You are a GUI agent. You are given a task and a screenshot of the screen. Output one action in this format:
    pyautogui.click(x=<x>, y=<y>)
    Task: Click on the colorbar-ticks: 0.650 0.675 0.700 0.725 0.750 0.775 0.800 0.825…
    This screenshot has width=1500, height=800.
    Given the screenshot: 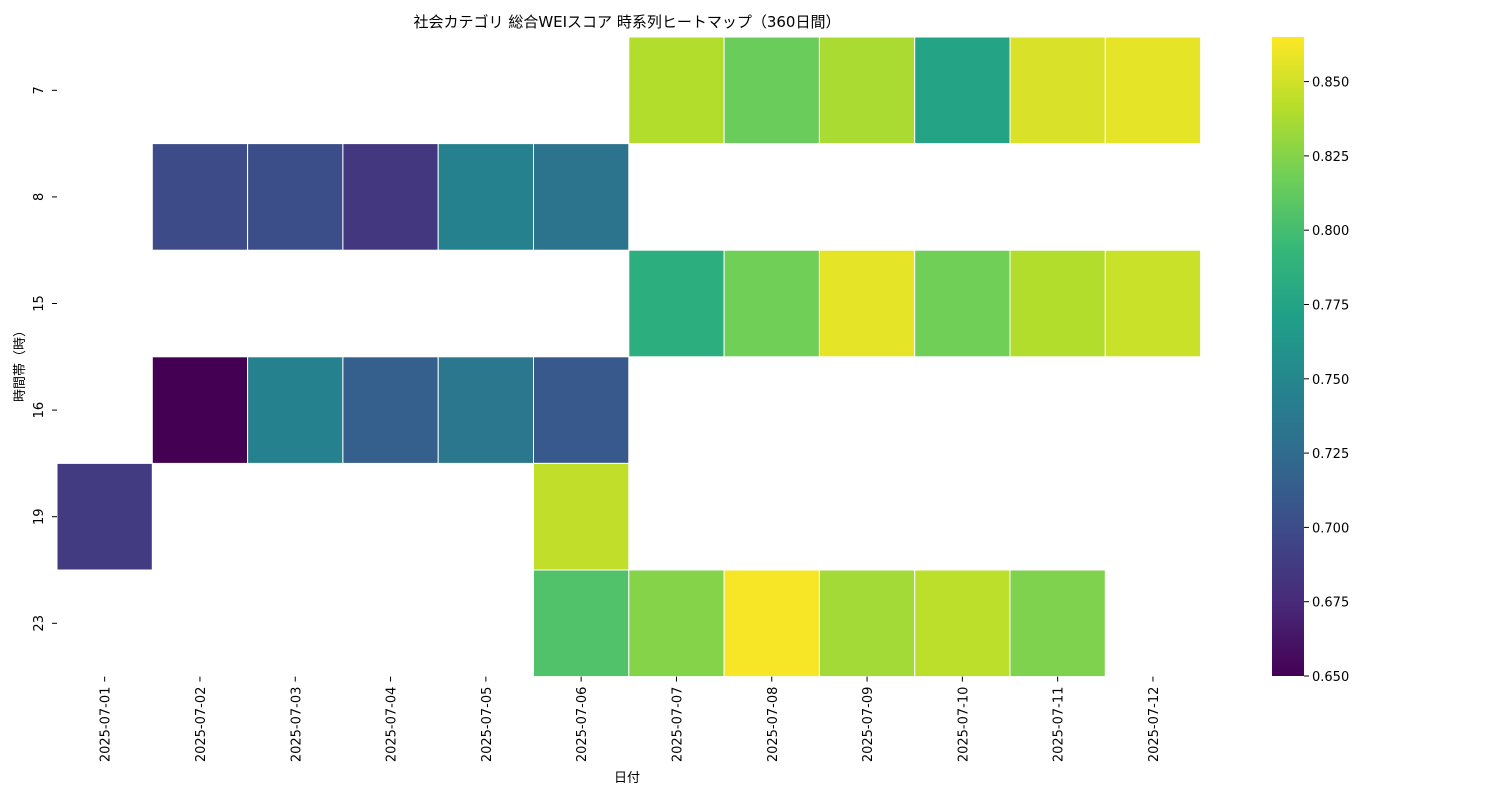 What is the action you would take?
    pyautogui.click(x=1326, y=380)
    